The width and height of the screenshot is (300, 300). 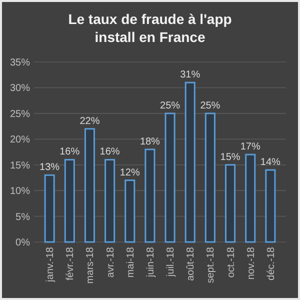 I want to click on y-tick-label: 5%, so click(x=23, y=217).